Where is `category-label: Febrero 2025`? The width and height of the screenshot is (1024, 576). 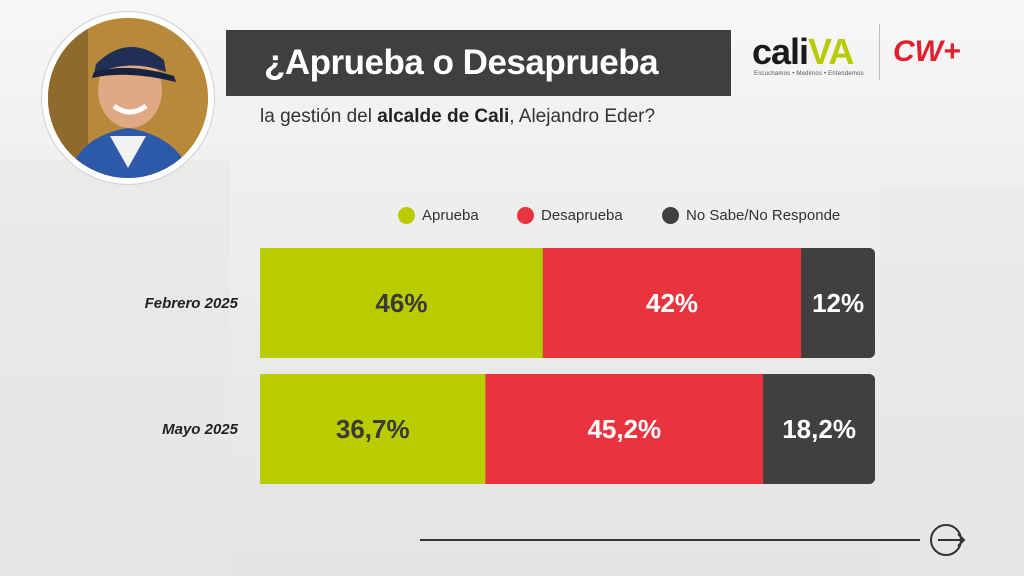
category-label: Febrero 2025 is located at coordinates (192, 303).